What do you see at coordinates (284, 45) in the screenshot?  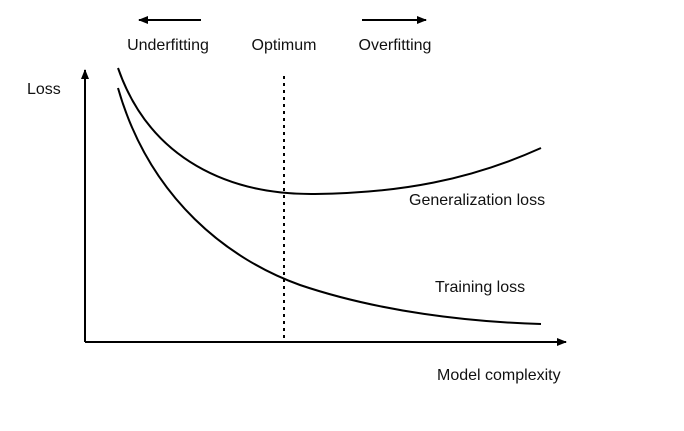 I see `region-label: Optimum` at bounding box center [284, 45].